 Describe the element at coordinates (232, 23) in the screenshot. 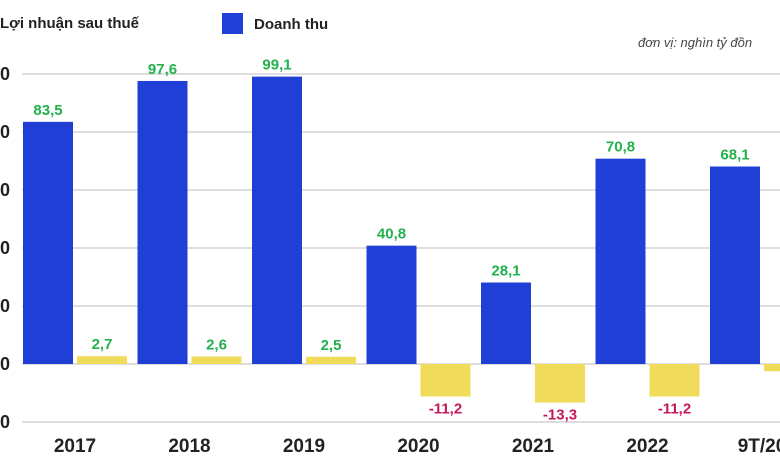

I see `legend-revenue-swatch` at that location.